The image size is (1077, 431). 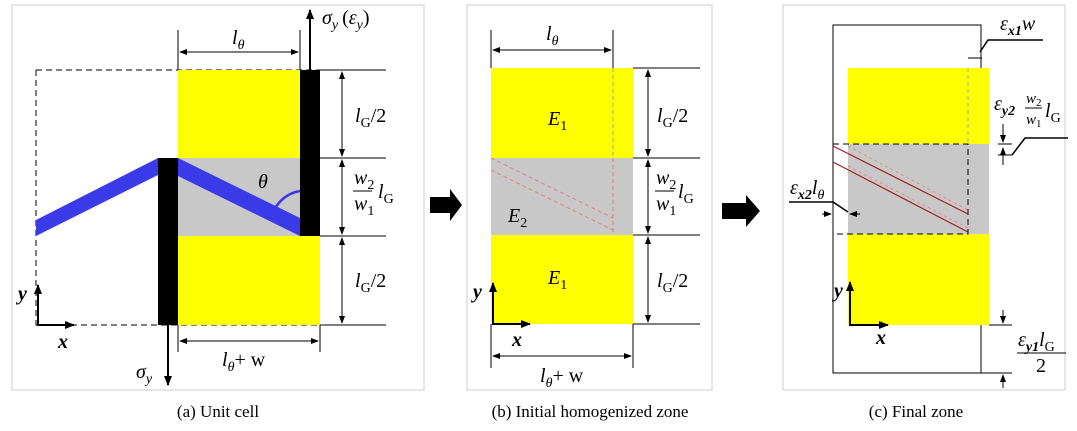 I want to click on l-theta-label-a: lθ, so click(x=238, y=40).